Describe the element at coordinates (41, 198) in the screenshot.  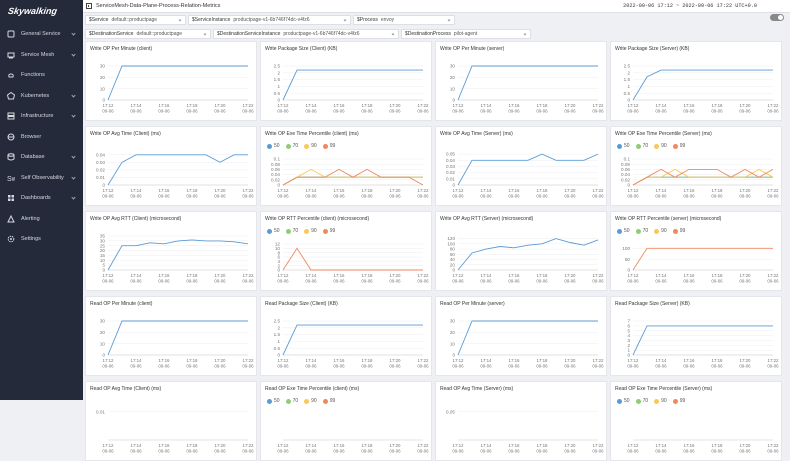
I see `sidebar-item-dashboards: Dashboards` at that location.